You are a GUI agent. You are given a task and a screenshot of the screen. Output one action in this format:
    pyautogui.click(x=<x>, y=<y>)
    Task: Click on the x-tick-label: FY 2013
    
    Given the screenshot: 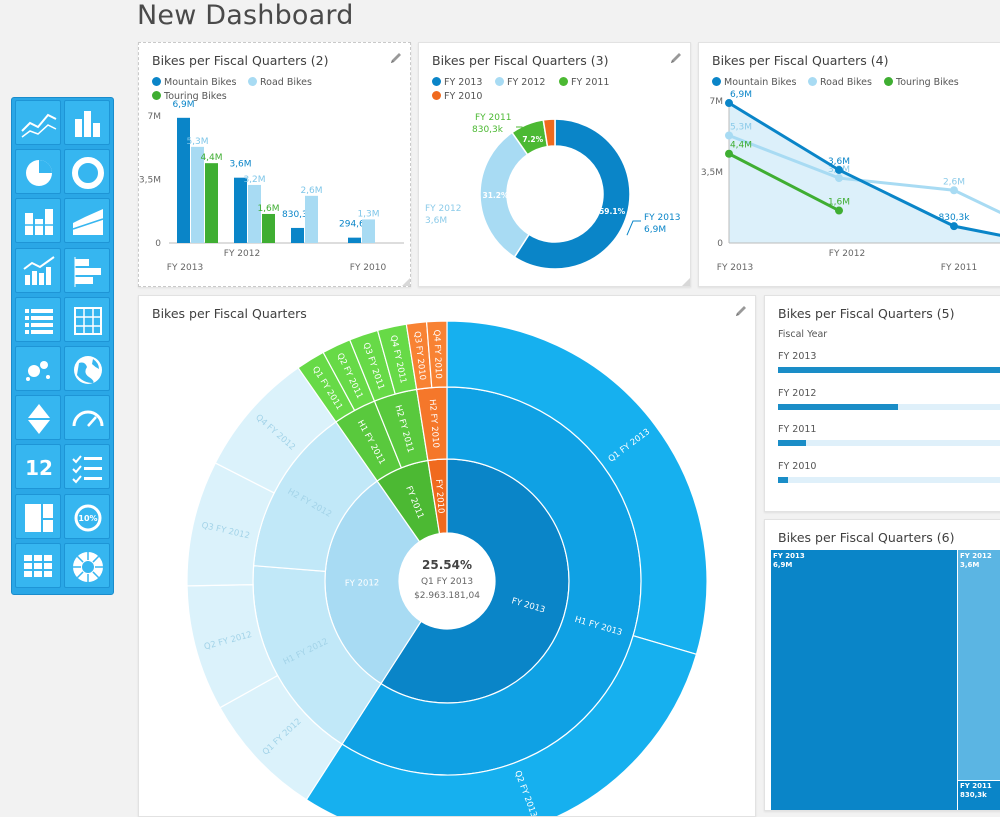 What is the action you would take?
    pyautogui.click(x=185, y=268)
    